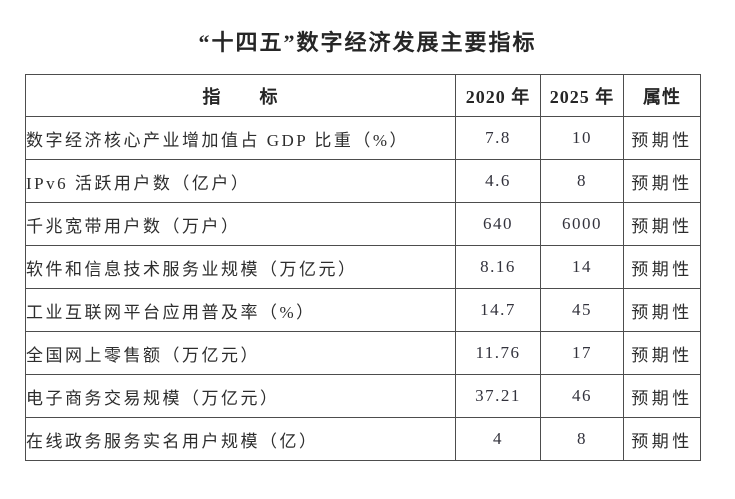 The height and width of the screenshot is (499, 735). What do you see at coordinates (582, 353) in the screenshot?
I see `cell-2025-value: 17` at bounding box center [582, 353].